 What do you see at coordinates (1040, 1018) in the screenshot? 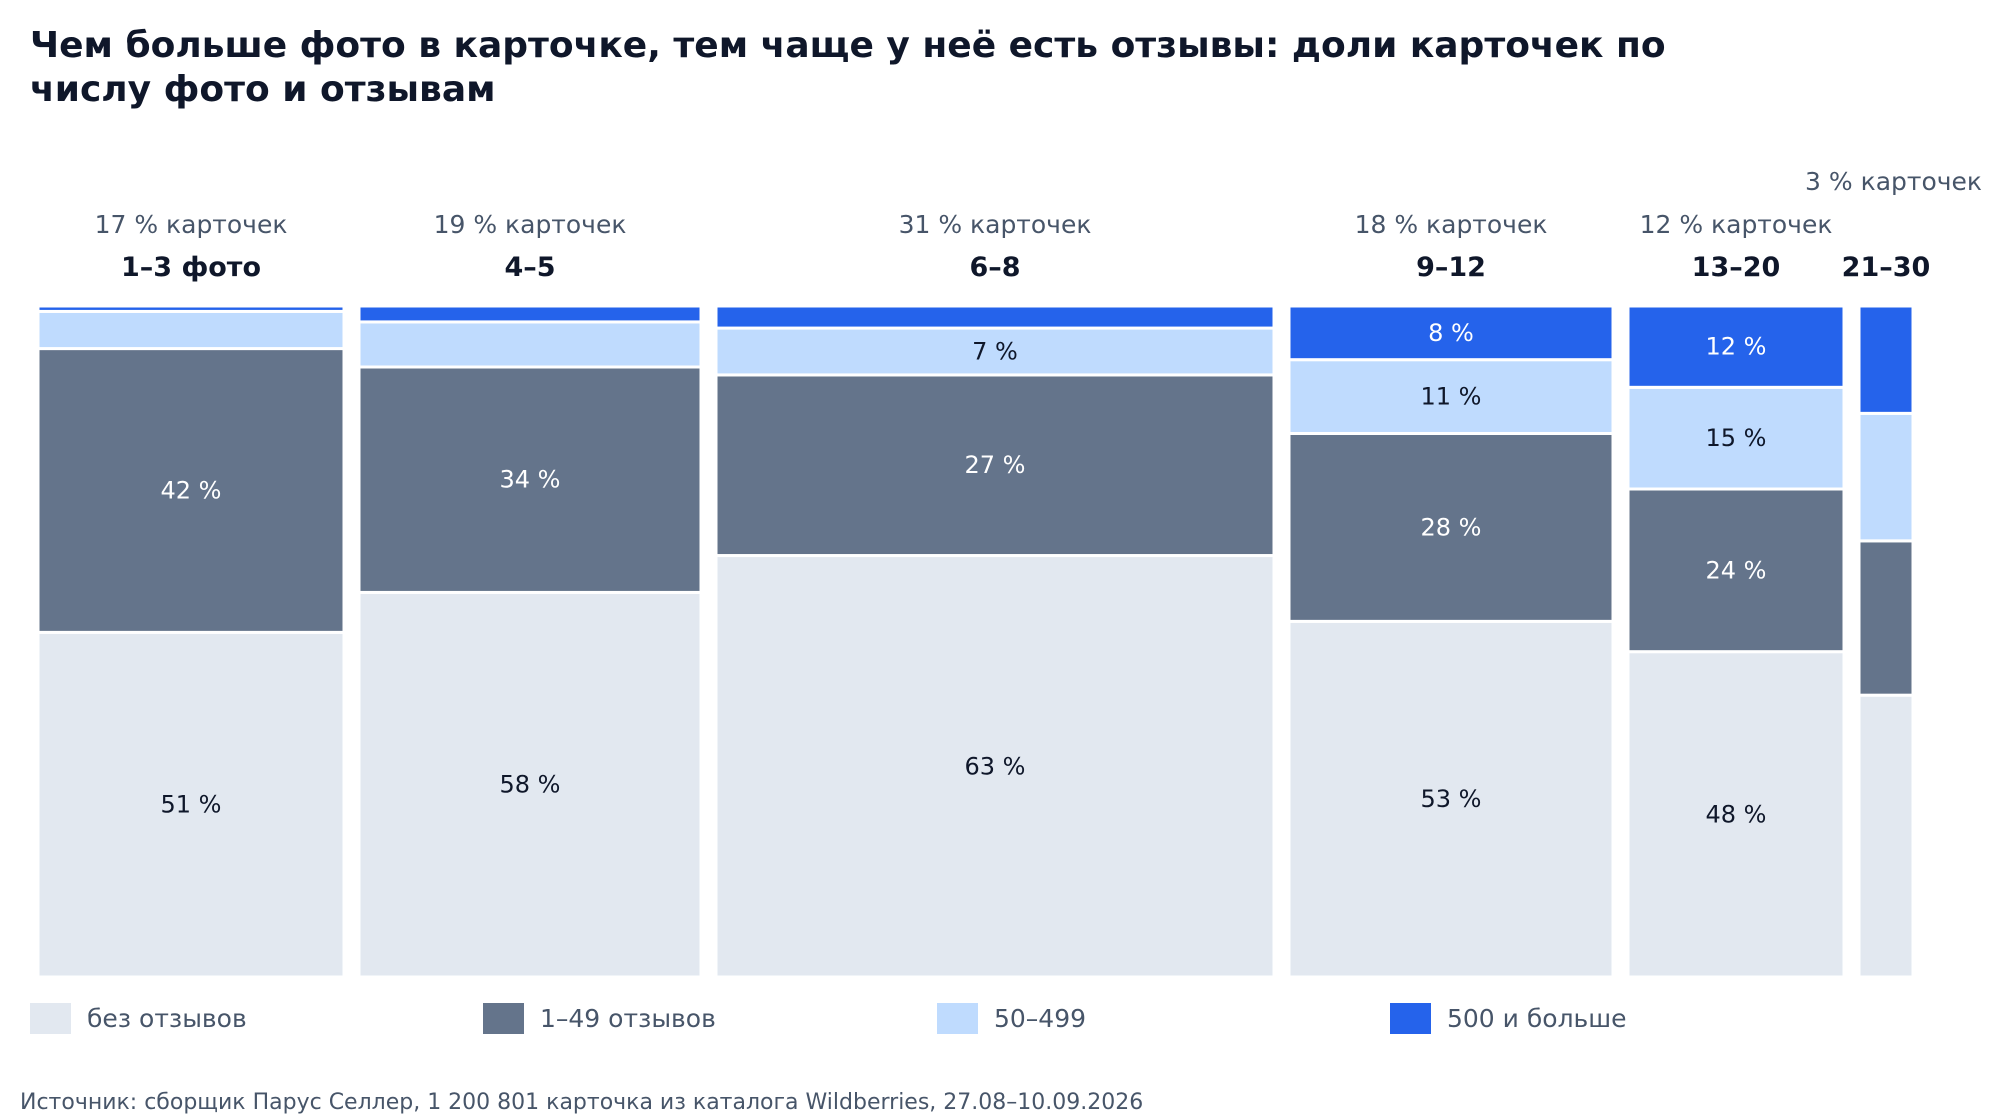
I see `legend-label-50-499-reviews: 50–499` at bounding box center [1040, 1018].